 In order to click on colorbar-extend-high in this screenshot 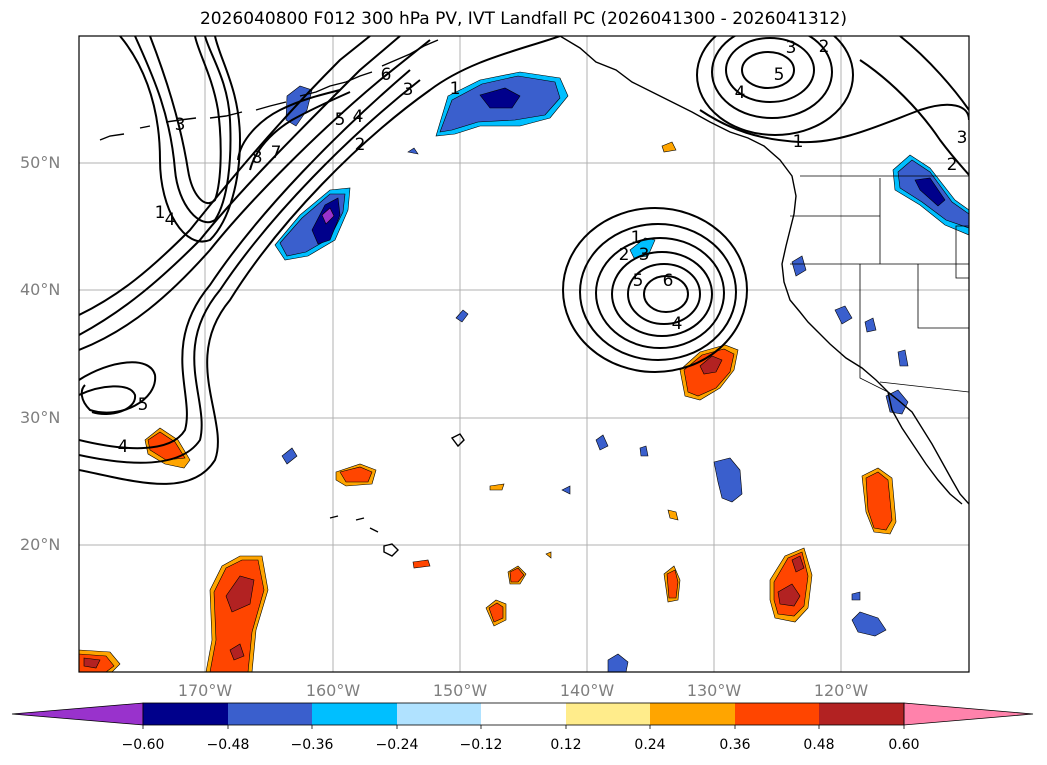, I will do `click(968, 714)`.